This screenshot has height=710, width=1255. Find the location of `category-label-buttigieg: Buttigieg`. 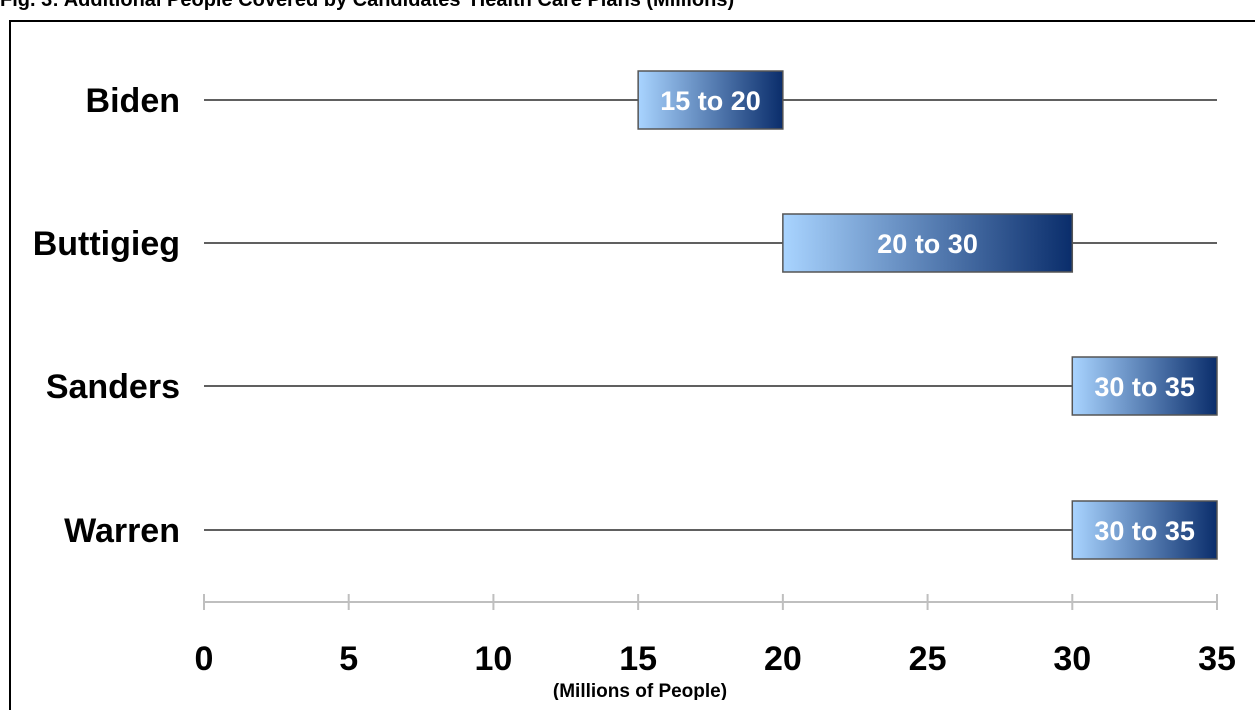

category-label-buttigieg: Buttigieg is located at coordinates (106, 244).